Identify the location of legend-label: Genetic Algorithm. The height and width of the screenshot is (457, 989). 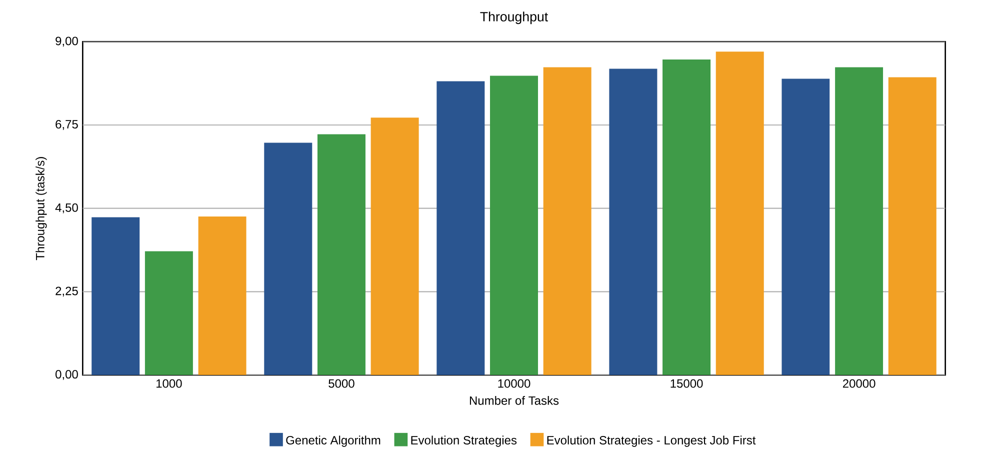
(333, 441).